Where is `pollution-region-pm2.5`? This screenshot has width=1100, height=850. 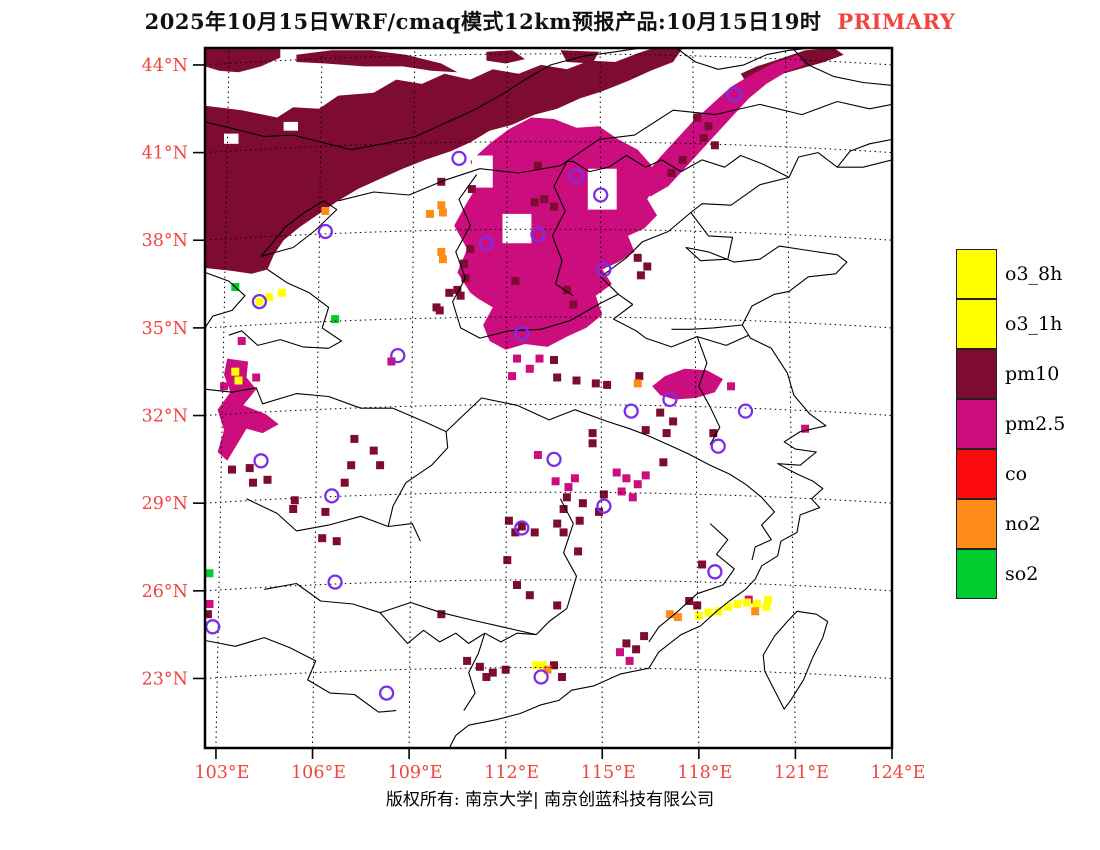
pollution-region-pm2.5 is located at coordinates (687, 384).